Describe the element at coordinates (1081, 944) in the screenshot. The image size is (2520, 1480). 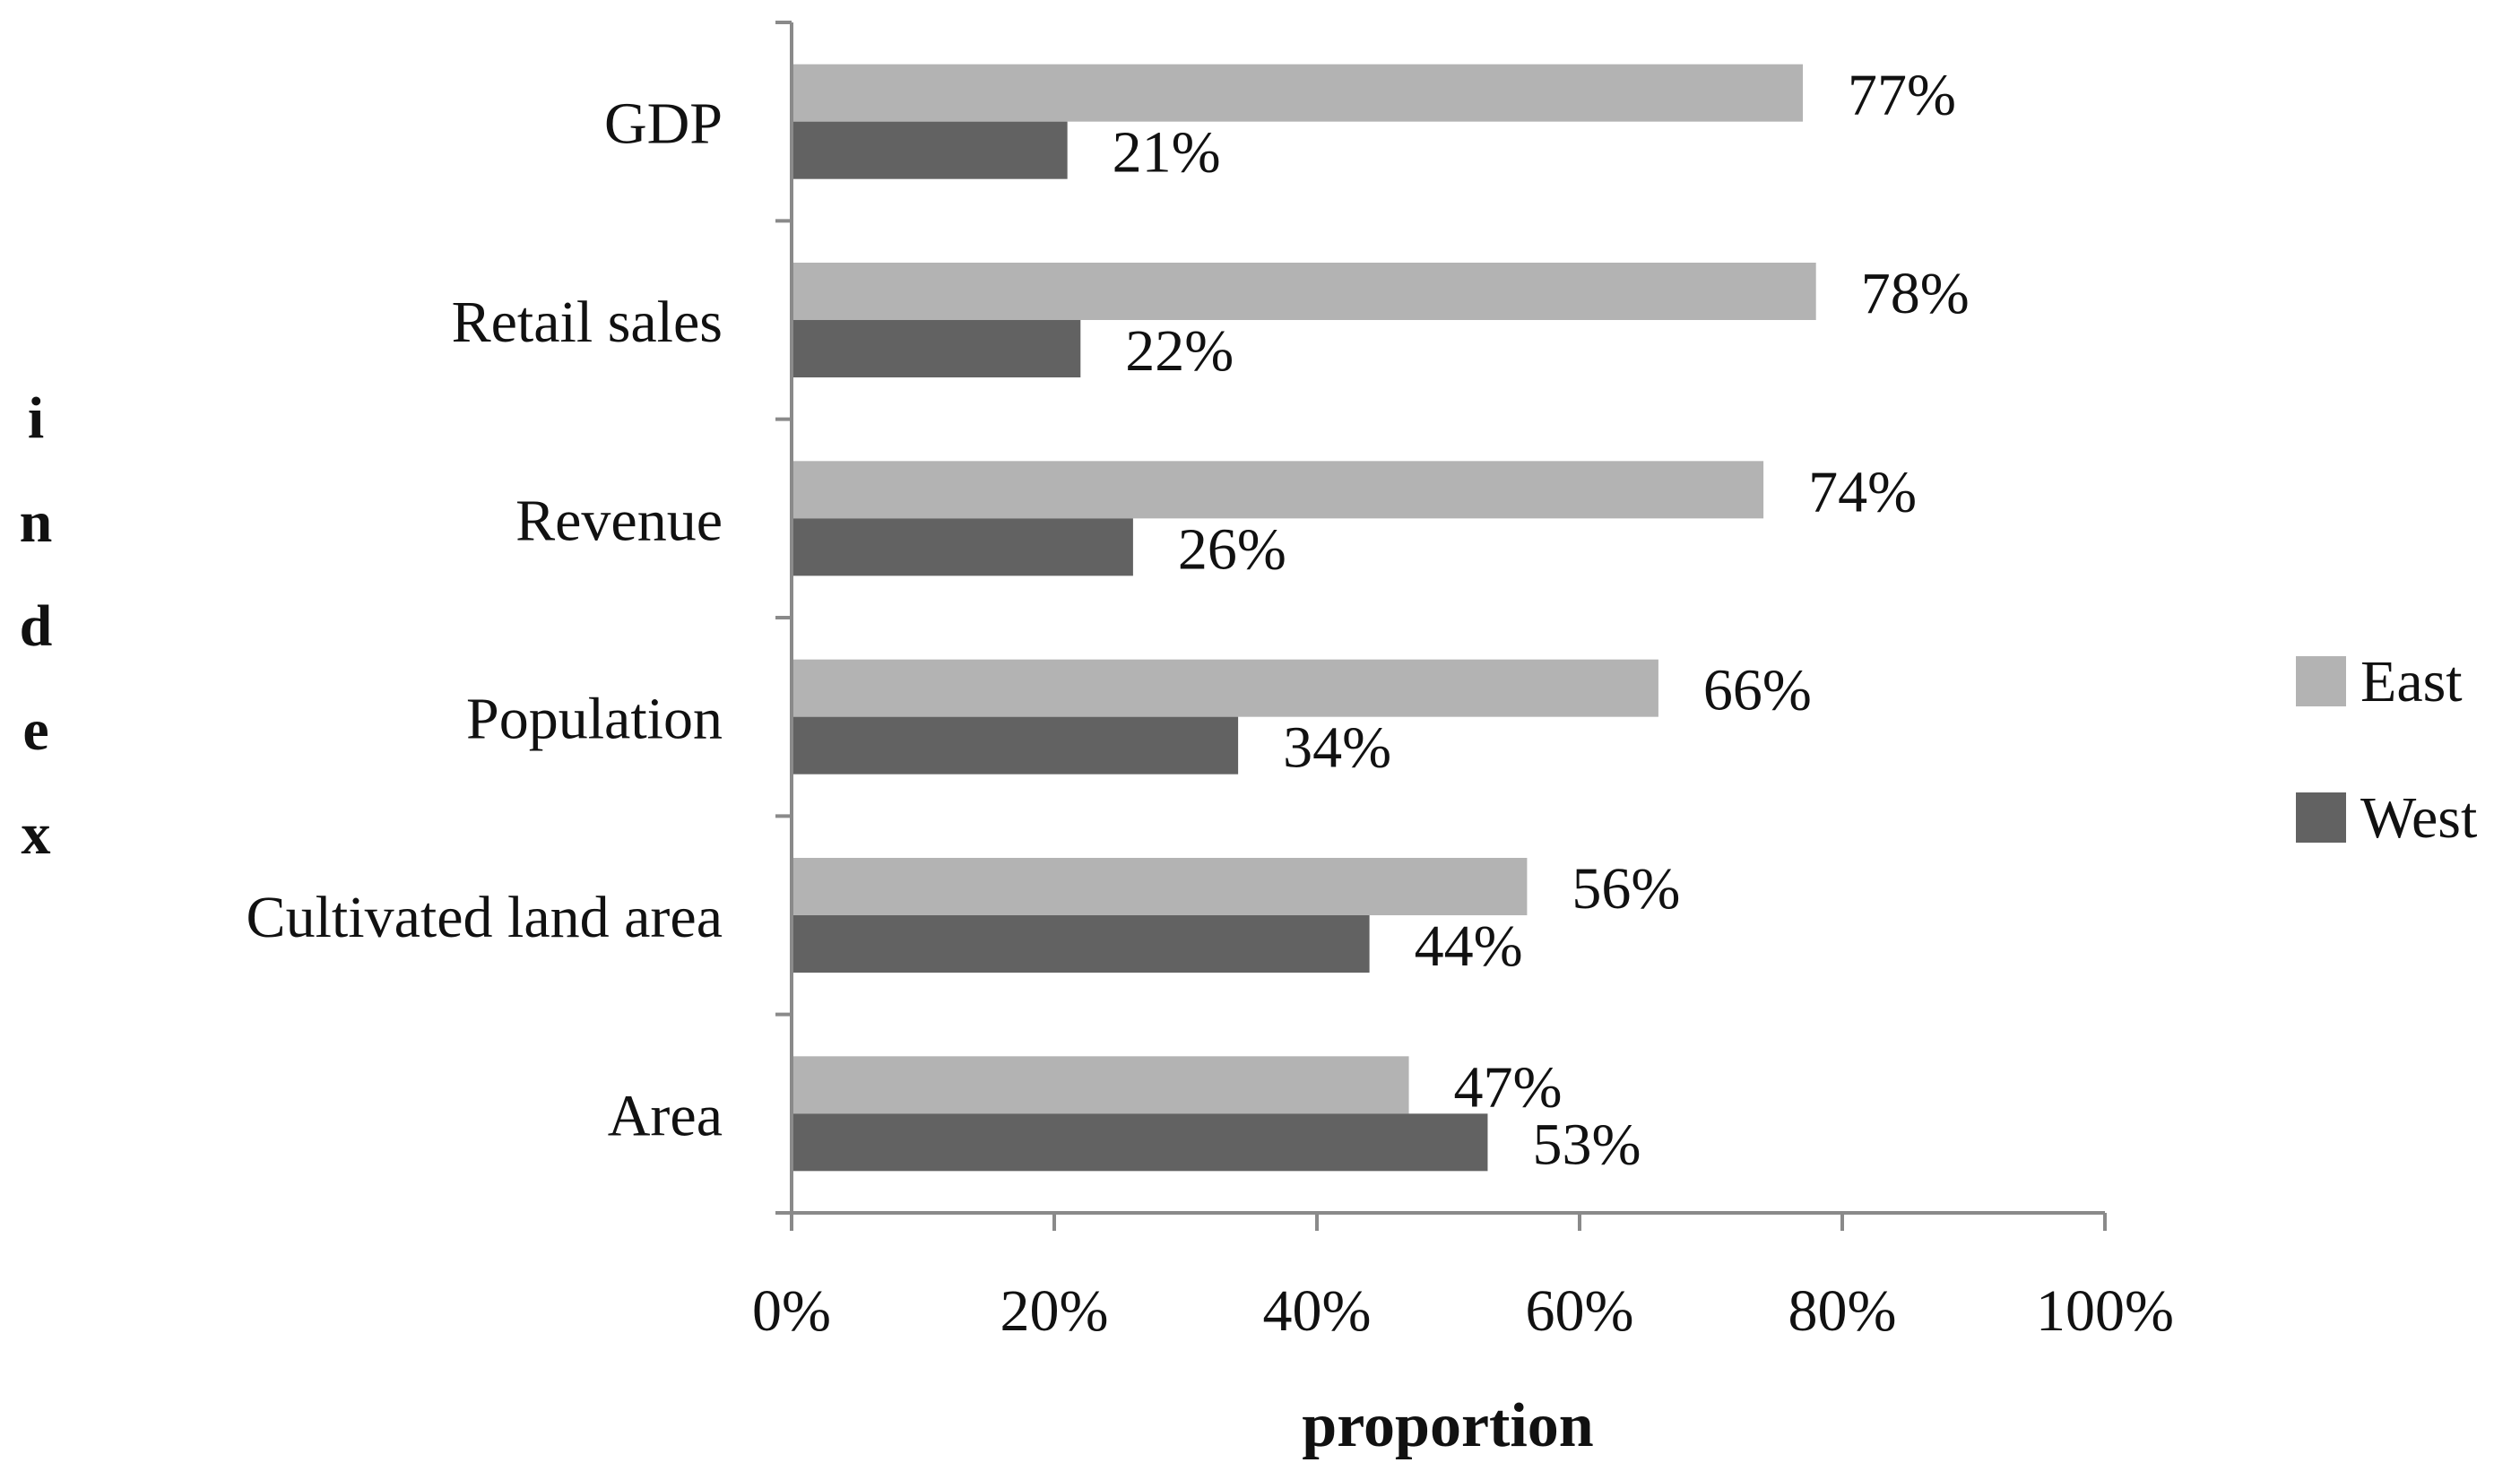
I see `bar-west-cultivated-land-area` at that location.